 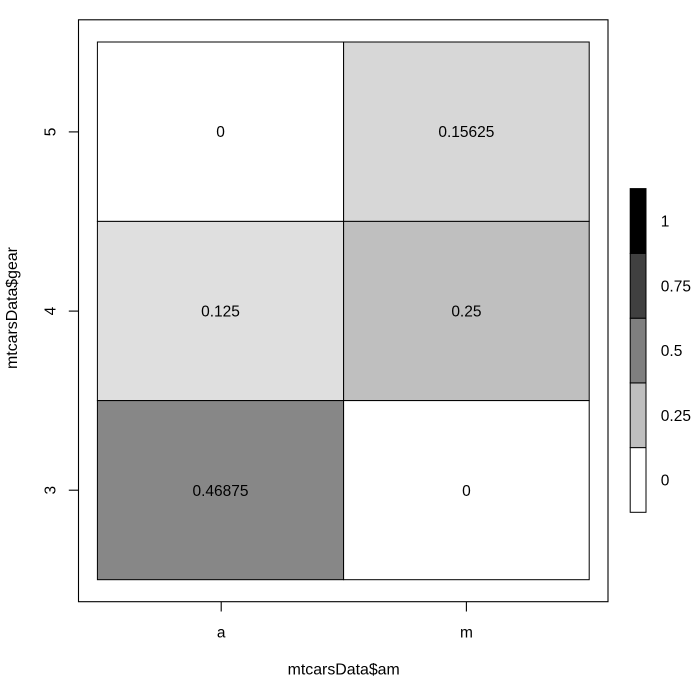 I want to click on svg-text: 0.5, so click(x=672, y=351).